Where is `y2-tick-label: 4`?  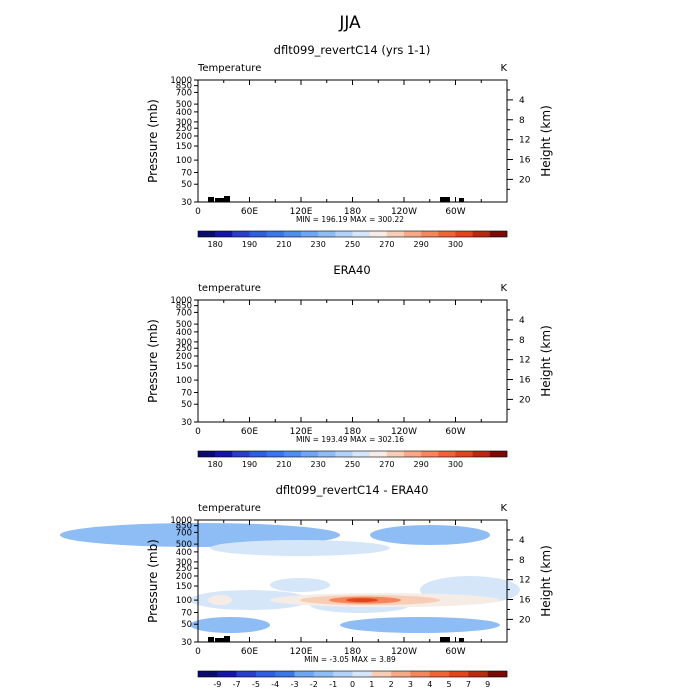 y2-tick-label: 4 is located at coordinates (522, 321).